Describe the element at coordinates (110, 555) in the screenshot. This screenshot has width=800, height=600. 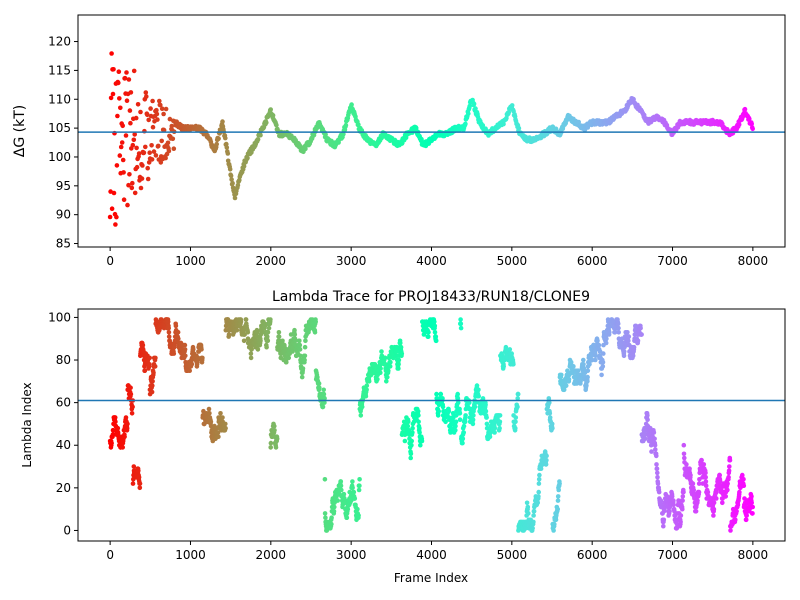
I see `x-tick-label: 0` at that location.